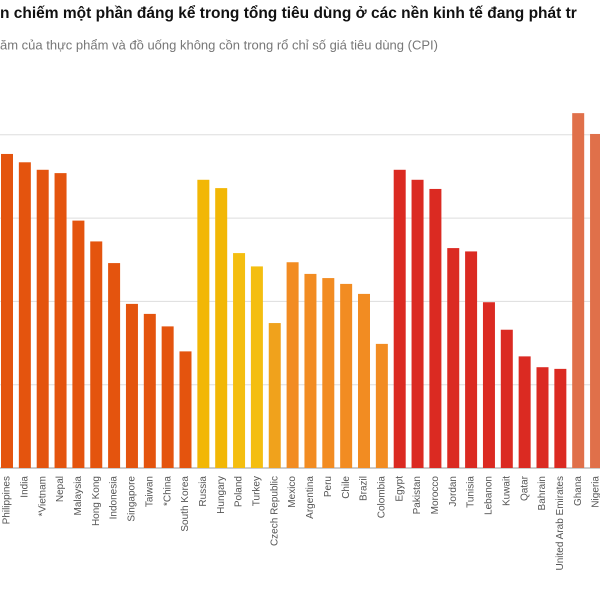 The height and width of the screenshot is (600, 600). I want to click on x-tick-label: Argentina, so click(310, 497).